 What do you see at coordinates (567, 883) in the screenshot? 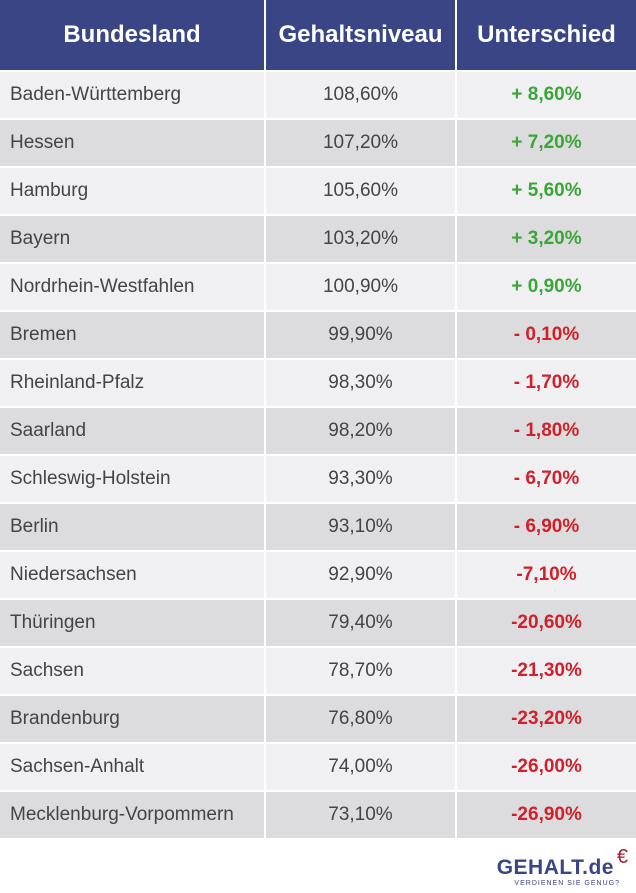
I see `logo-tagline: VERDIENEN SIE GENUG?` at bounding box center [567, 883].